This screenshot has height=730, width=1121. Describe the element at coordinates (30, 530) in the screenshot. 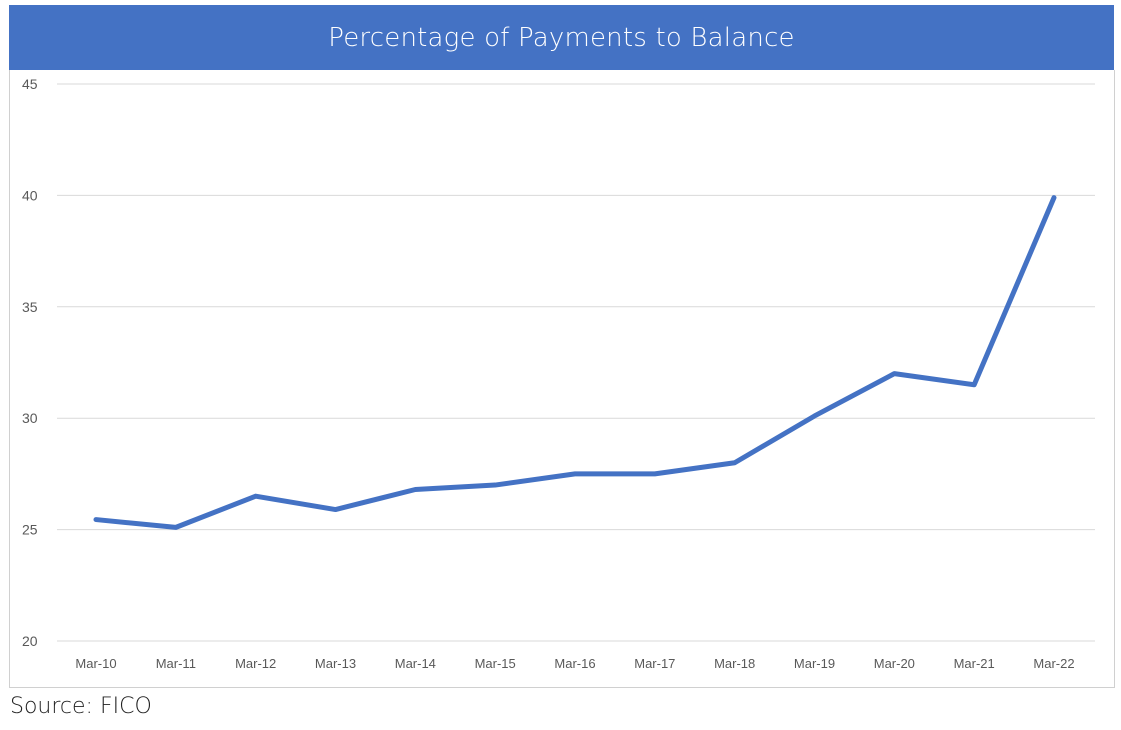

I see `y-tick-label: 25` at that location.